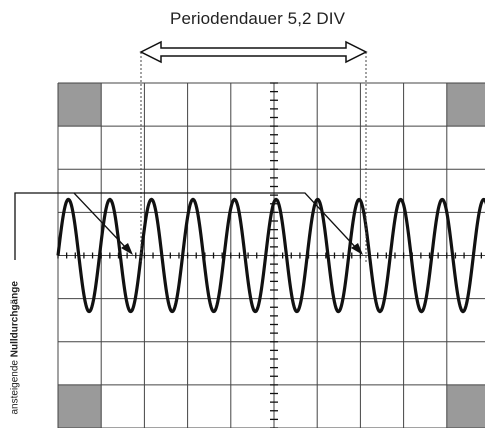 The width and height of the screenshot is (485, 428). What do you see at coordinates (80, 105) in the screenshot?
I see `corner-top-left` at bounding box center [80, 105].